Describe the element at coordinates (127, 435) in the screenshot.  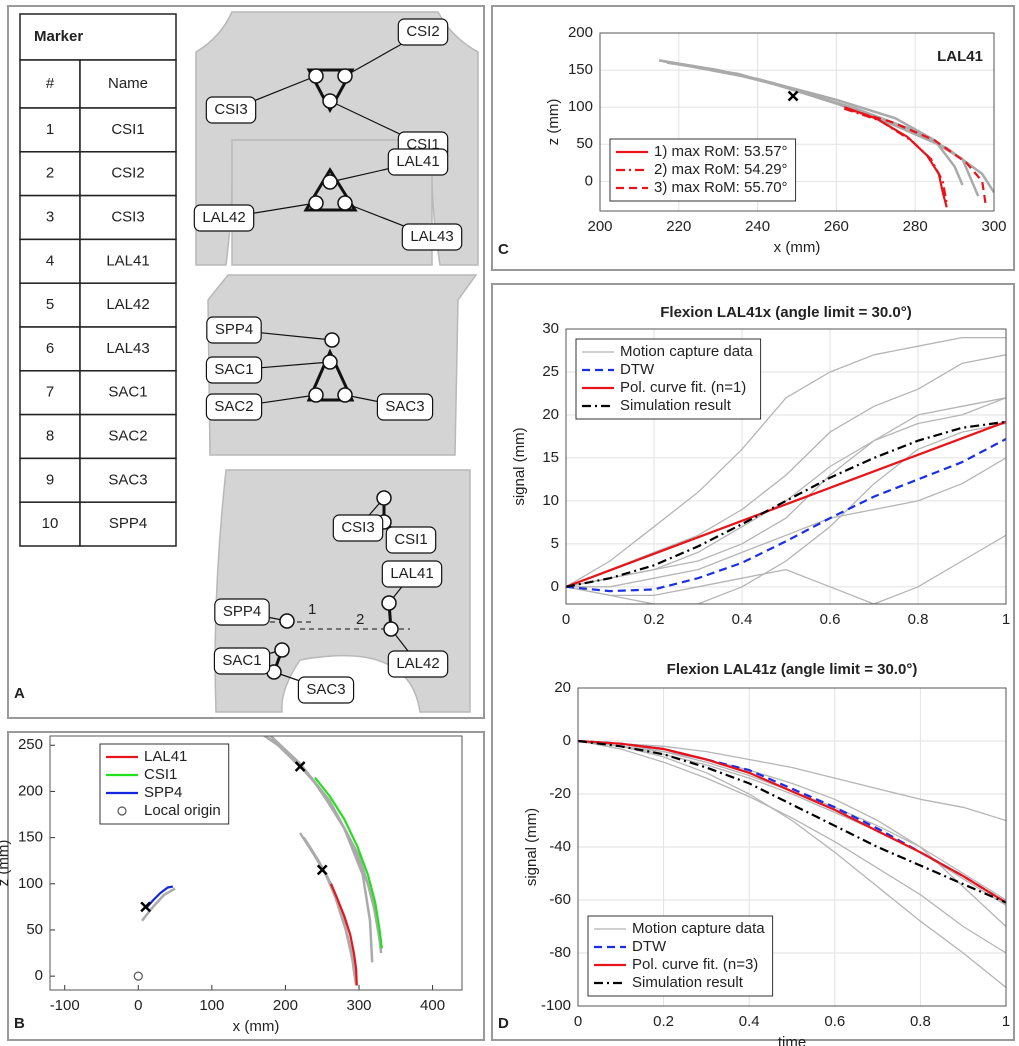
I see `table-cell-text: SAC2` at that location.